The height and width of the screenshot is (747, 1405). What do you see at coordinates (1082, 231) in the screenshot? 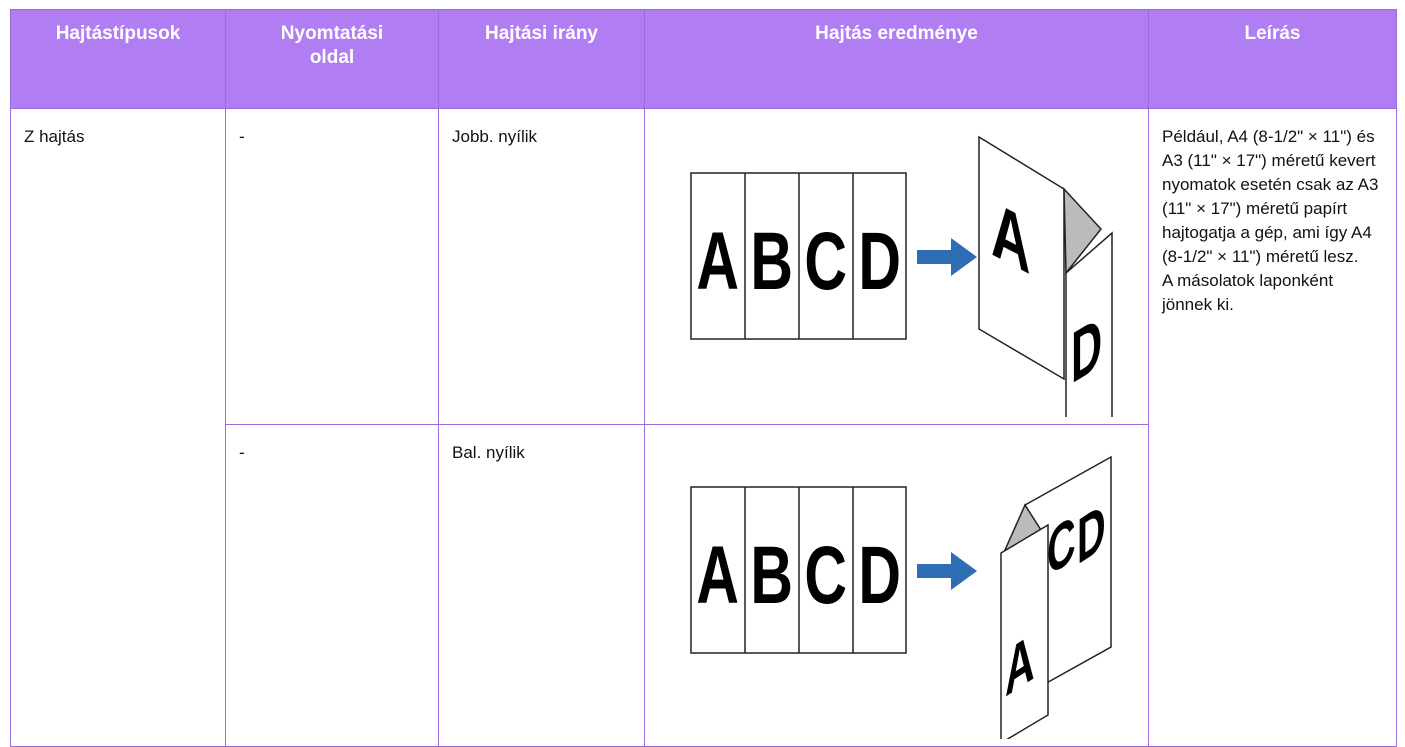
I see `fold` at bounding box center [1082, 231].